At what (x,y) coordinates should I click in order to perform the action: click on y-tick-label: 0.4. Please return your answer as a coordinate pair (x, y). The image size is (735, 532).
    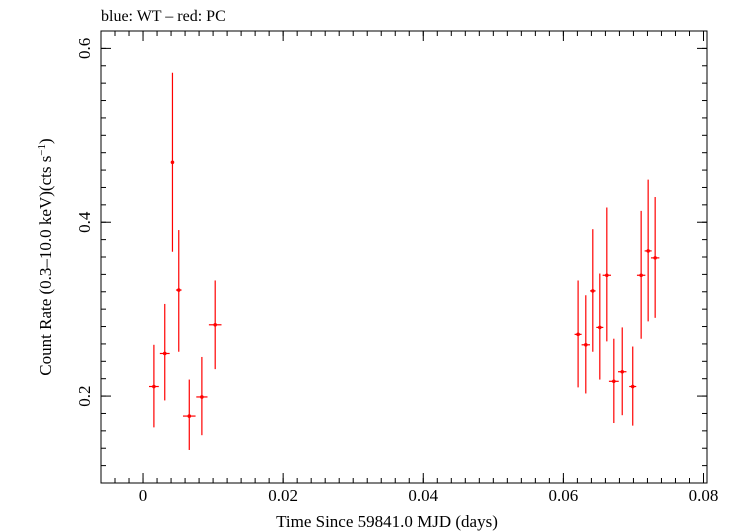
    Looking at the image, I should click on (84, 222).